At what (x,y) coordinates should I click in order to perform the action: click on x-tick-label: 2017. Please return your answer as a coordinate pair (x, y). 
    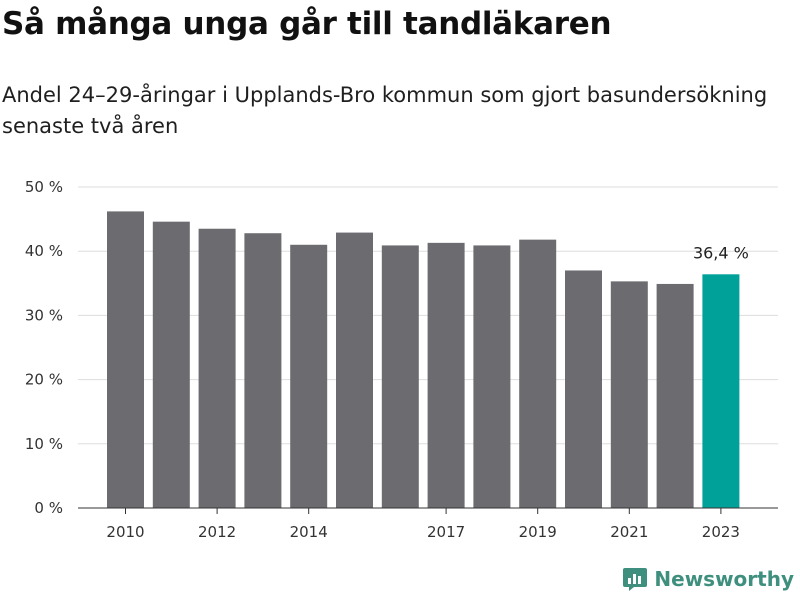
    Looking at the image, I should click on (446, 532).